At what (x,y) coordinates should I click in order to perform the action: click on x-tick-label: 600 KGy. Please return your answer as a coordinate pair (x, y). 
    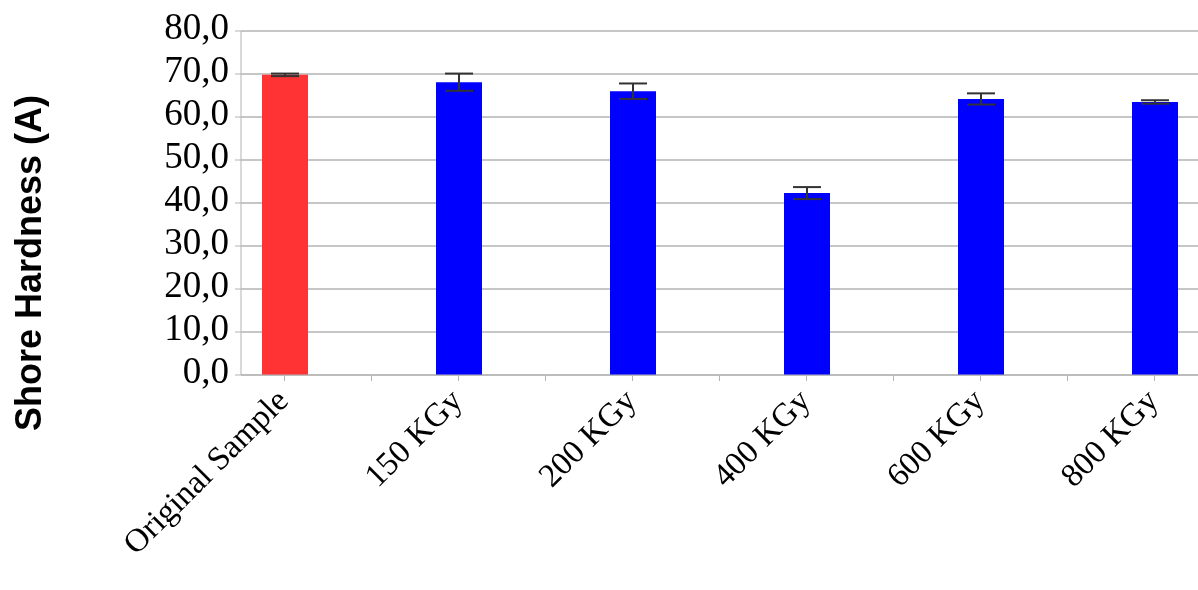
    Looking at the image, I should click on (935, 437).